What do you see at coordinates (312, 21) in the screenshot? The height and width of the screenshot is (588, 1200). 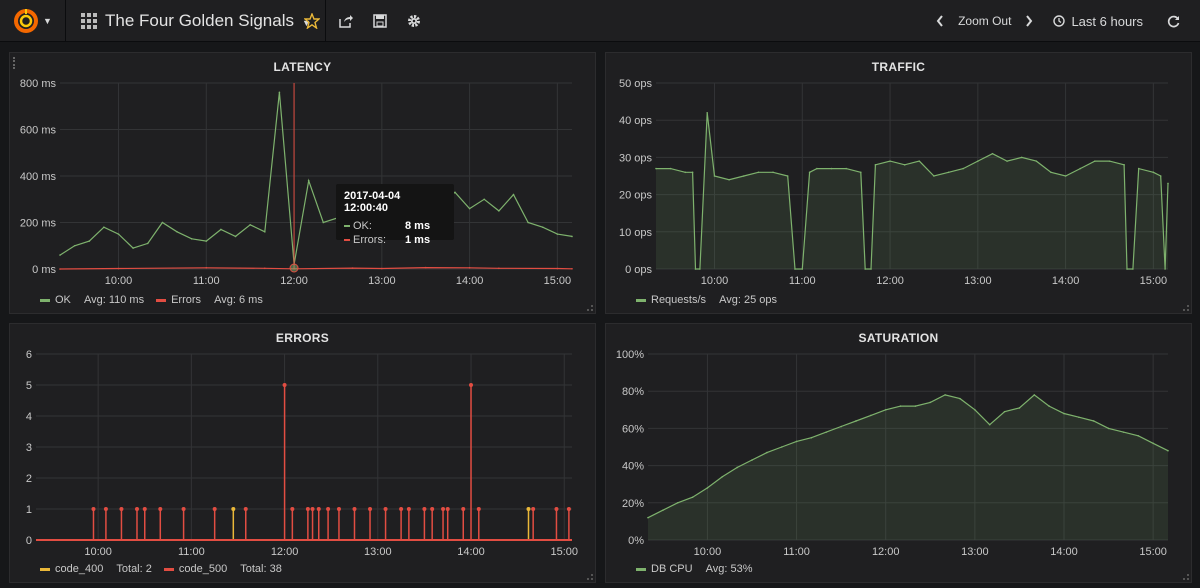 I see `star-icon` at bounding box center [312, 21].